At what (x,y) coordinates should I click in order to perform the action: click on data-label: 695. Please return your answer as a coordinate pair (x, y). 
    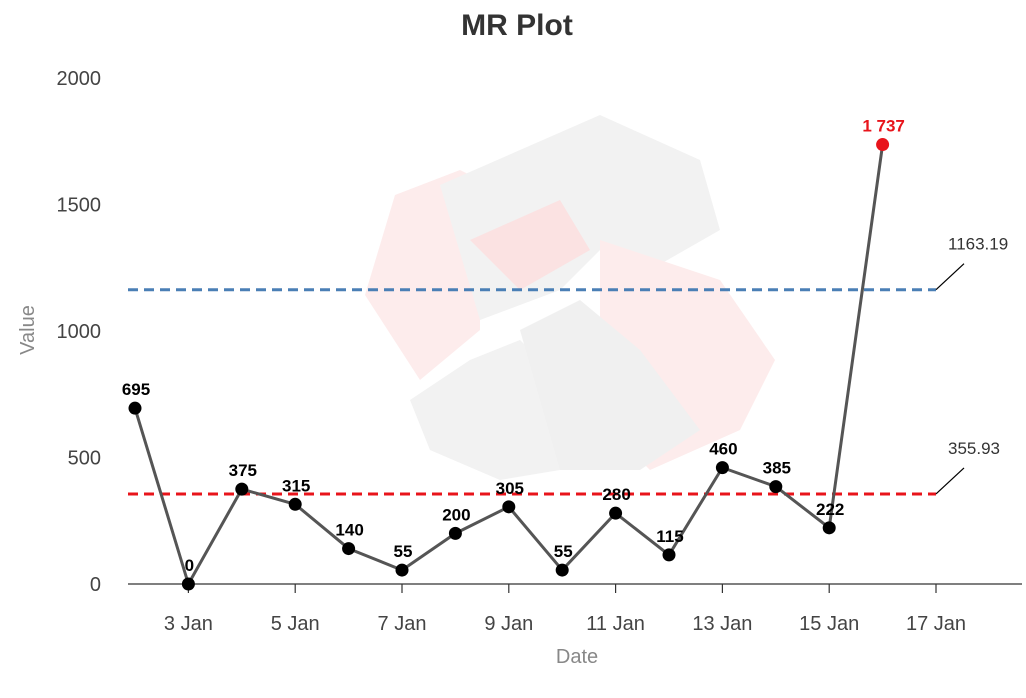
    Looking at the image, I should click on (136, 389).